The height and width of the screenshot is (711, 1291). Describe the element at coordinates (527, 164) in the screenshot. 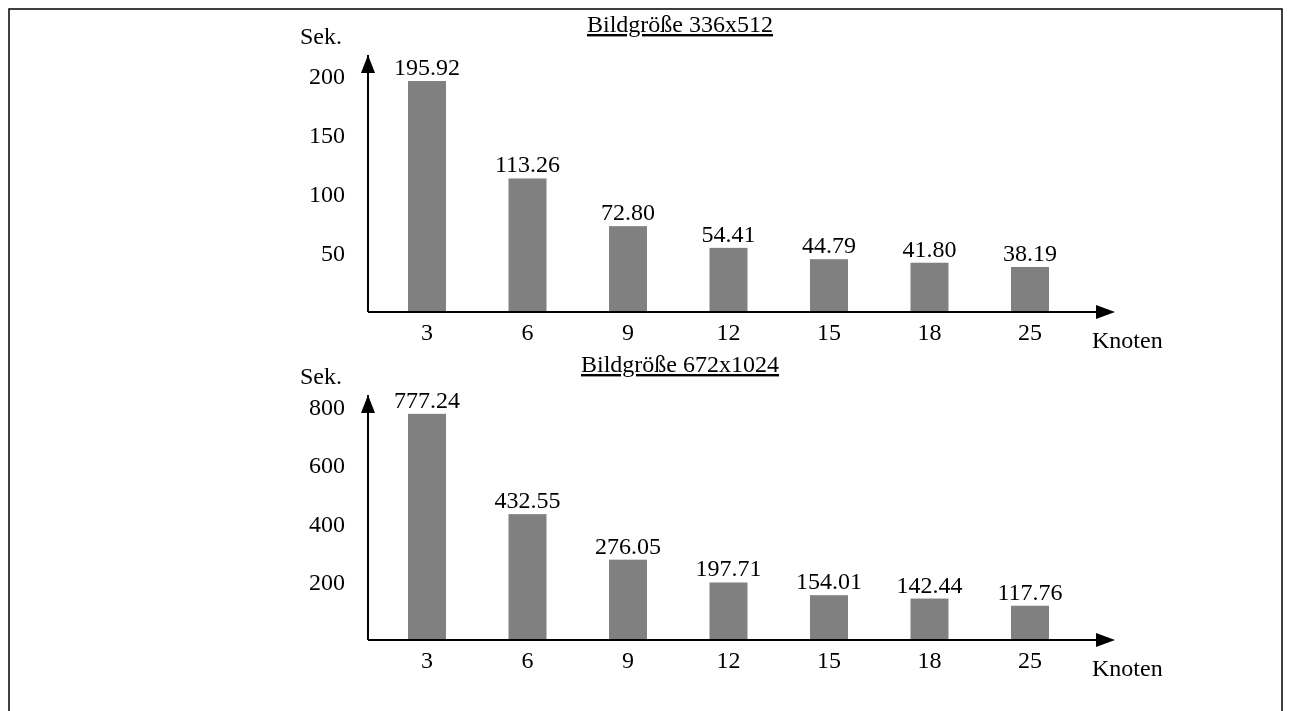

I see `data-label: 113.26` at that location.